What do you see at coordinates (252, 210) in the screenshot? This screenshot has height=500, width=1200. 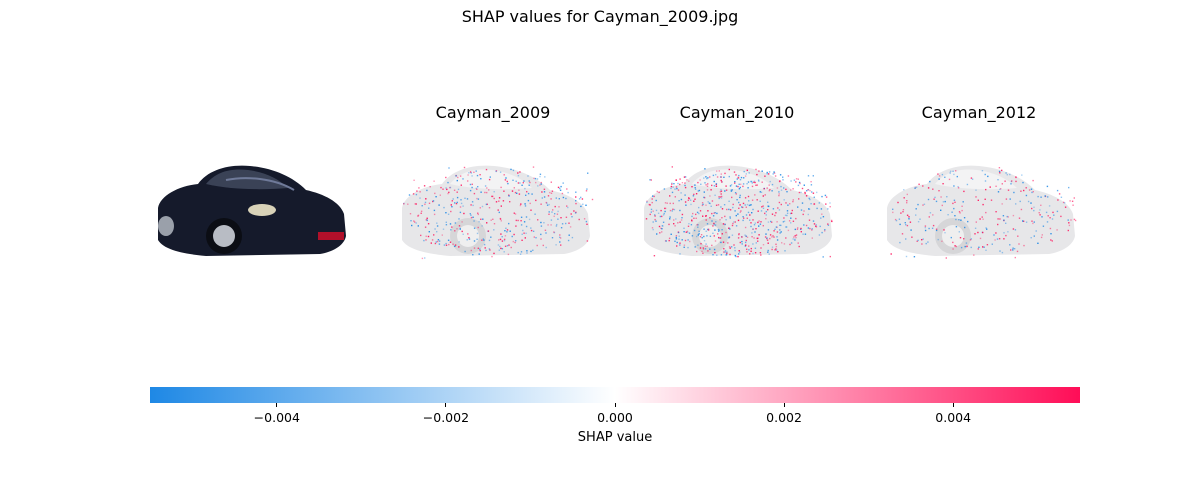 I see `car-photo` at bounding box center [252, 210].